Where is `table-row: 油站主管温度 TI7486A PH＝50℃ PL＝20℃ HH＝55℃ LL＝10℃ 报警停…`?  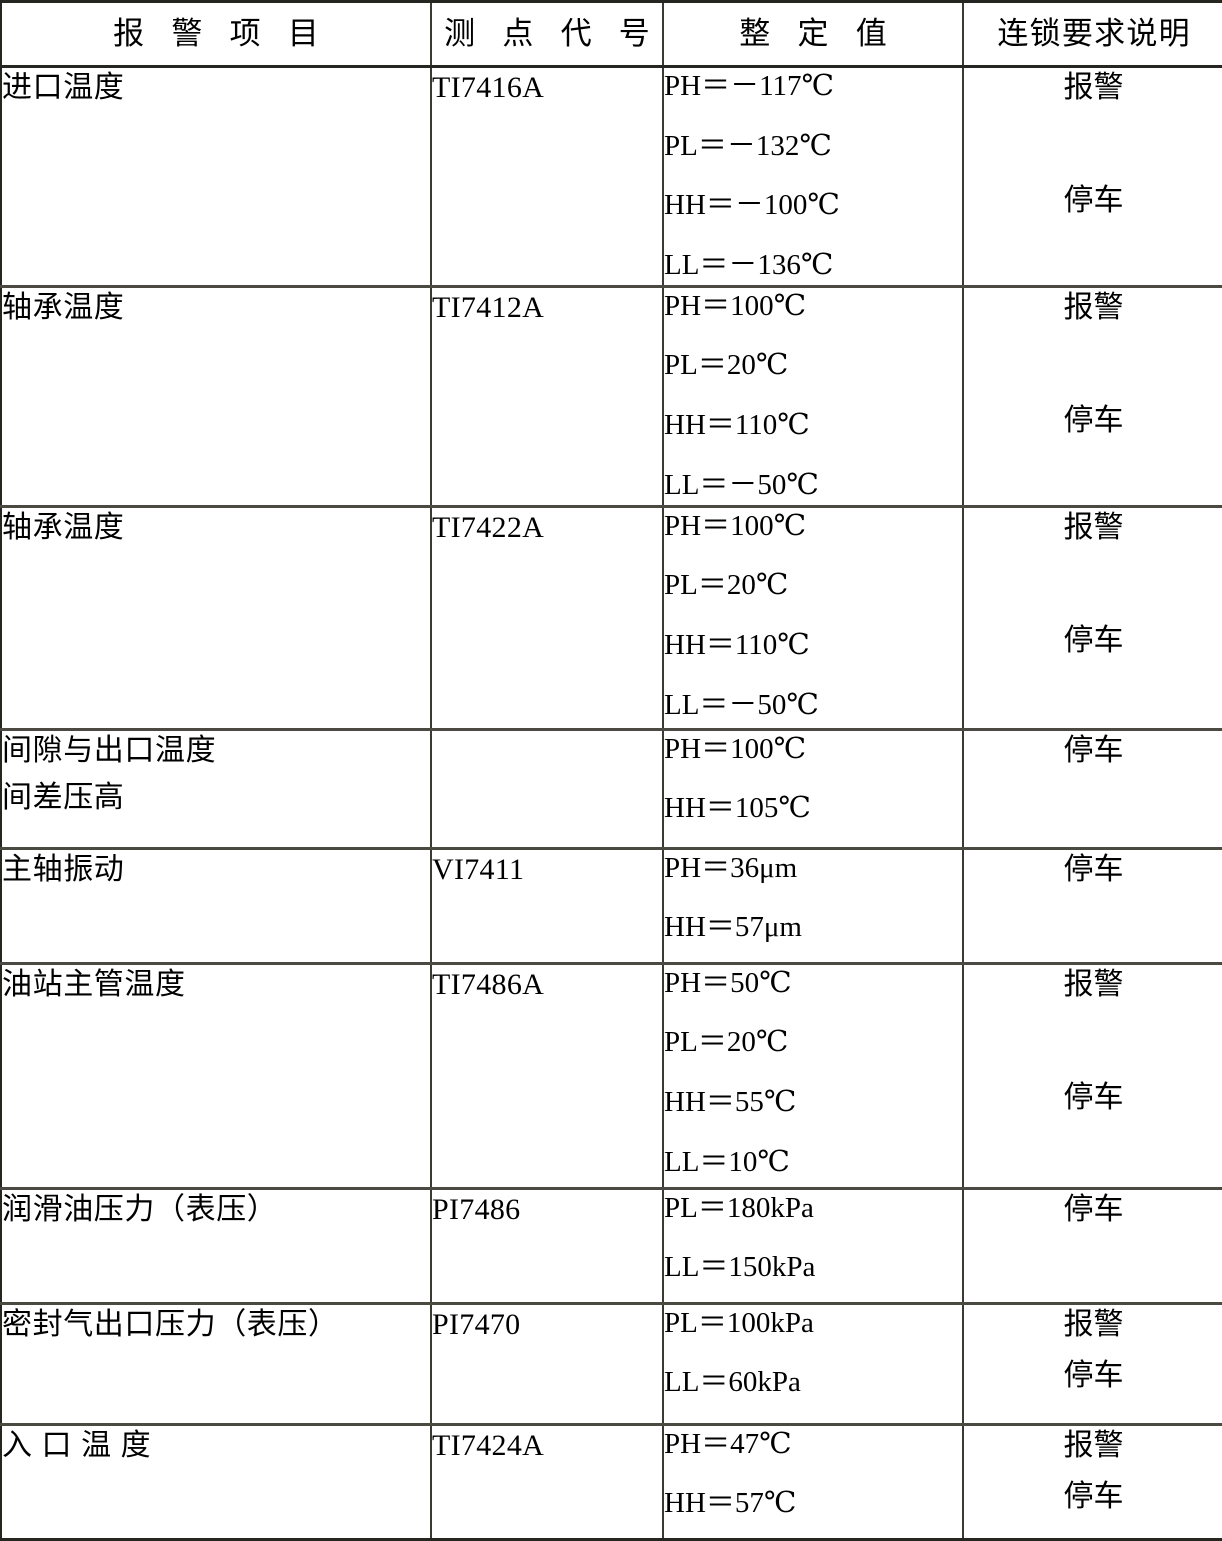
table-row: 油站主管温度 TI7486A PH＝50℃ PL＝20℃ HH＝55℃ LL＝10℃ 报警停… is located at coordinates (611, 1076).